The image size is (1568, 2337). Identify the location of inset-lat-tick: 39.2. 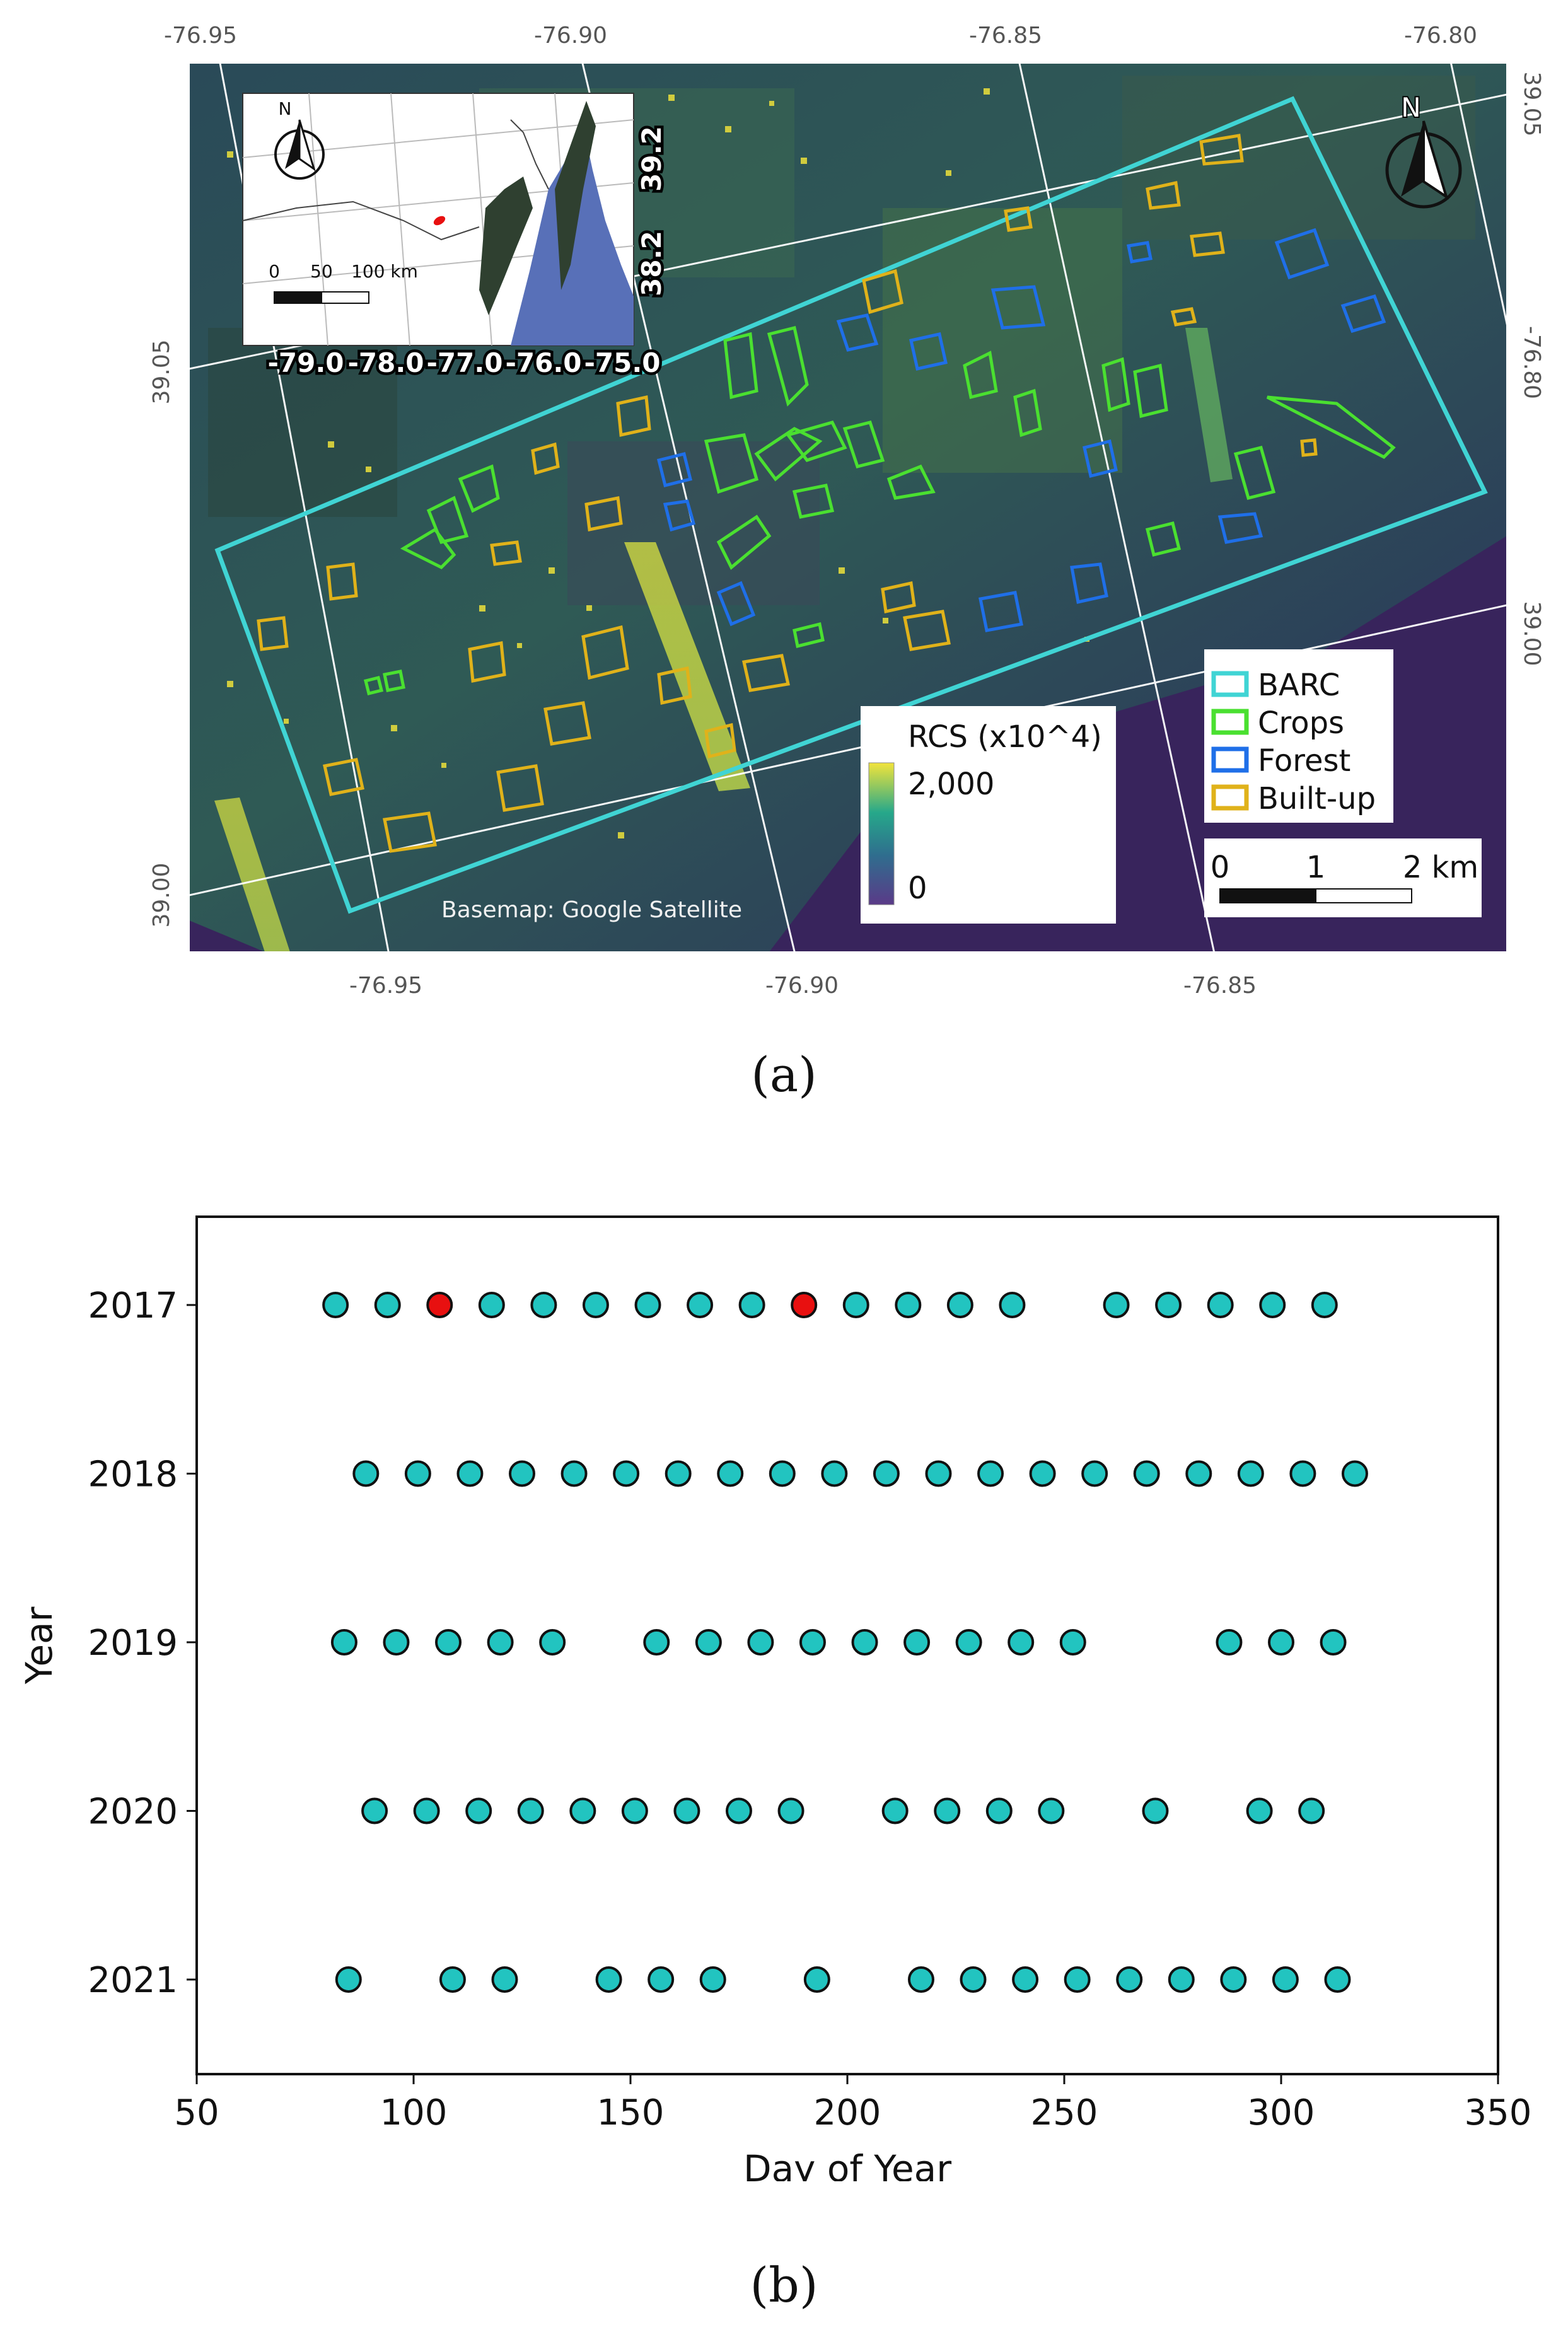
(651, 159).